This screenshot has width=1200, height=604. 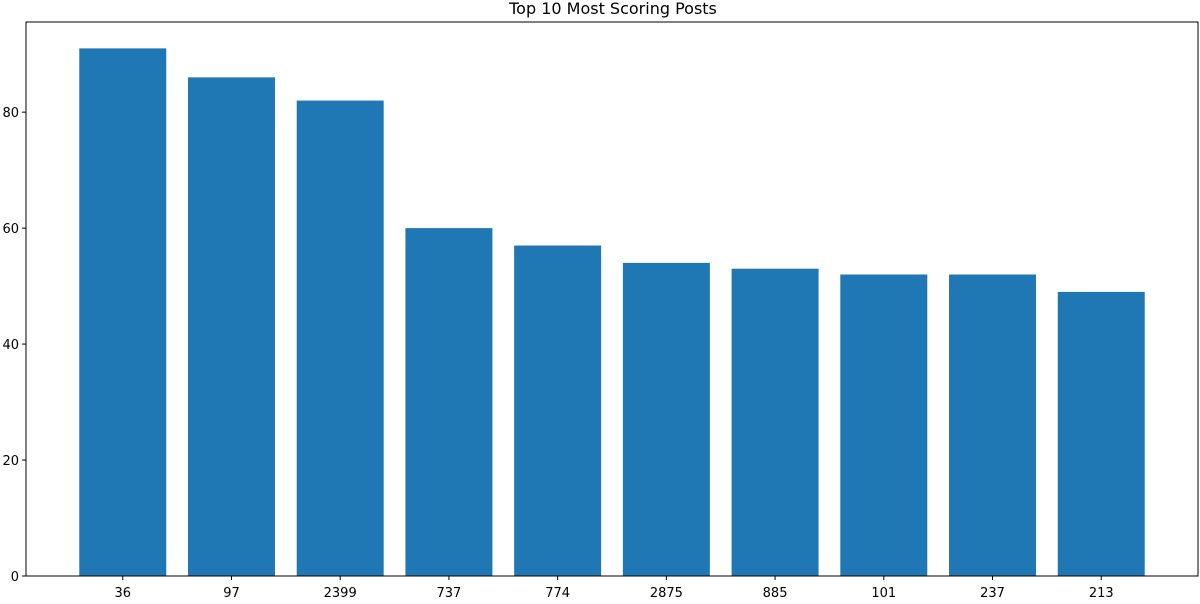 I want to click on x-tick-label: 101, so click(x=883, y=593).